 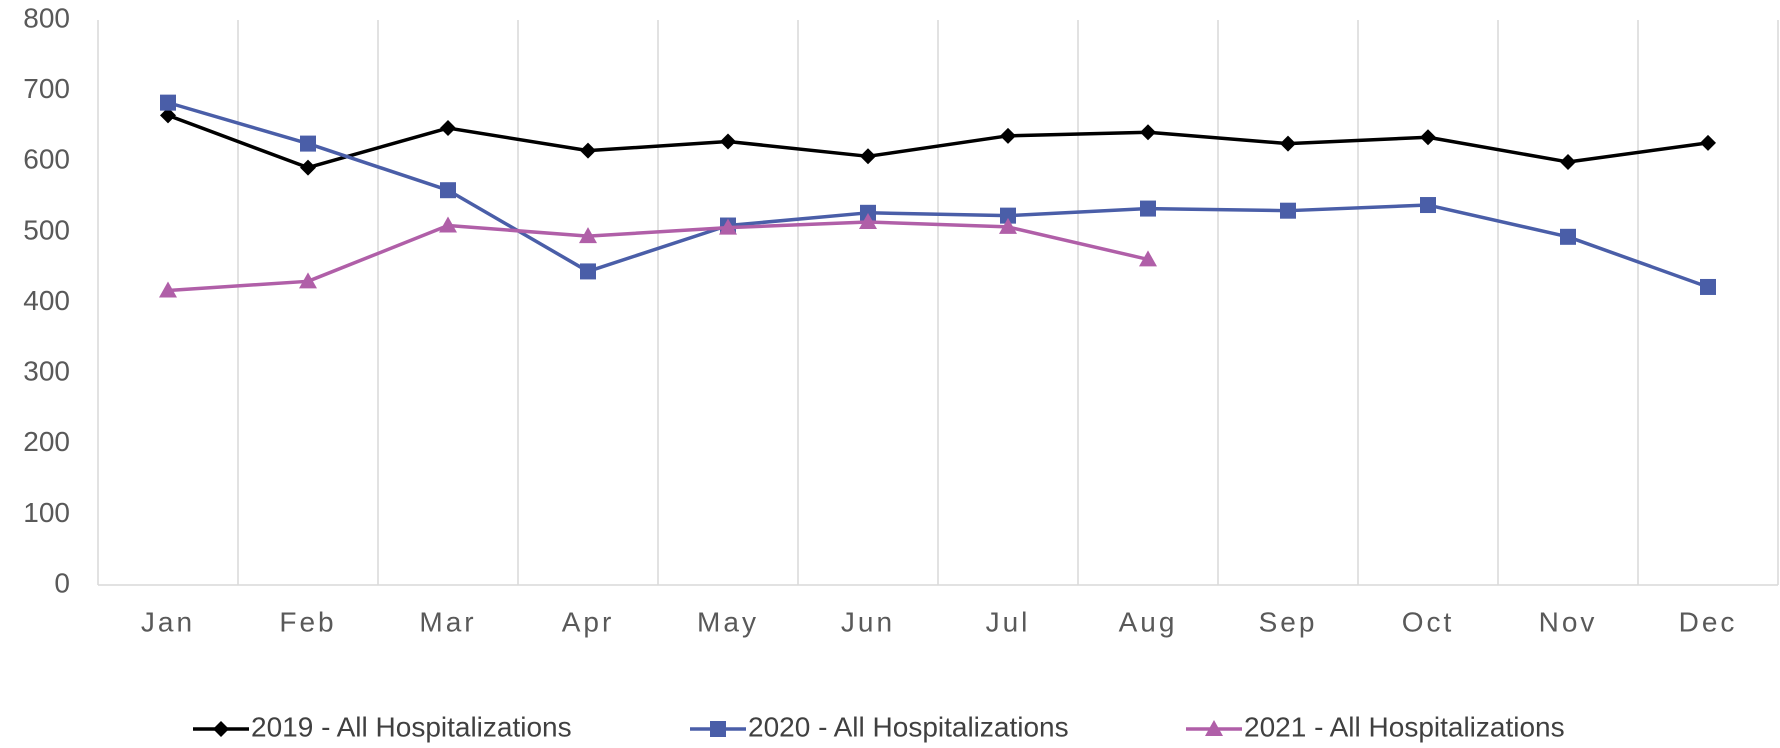 What do you see at coordinates (1708, 621) in the screenshot?
I see `x-tick-label: Dec` at bounding box center [1708, 621].